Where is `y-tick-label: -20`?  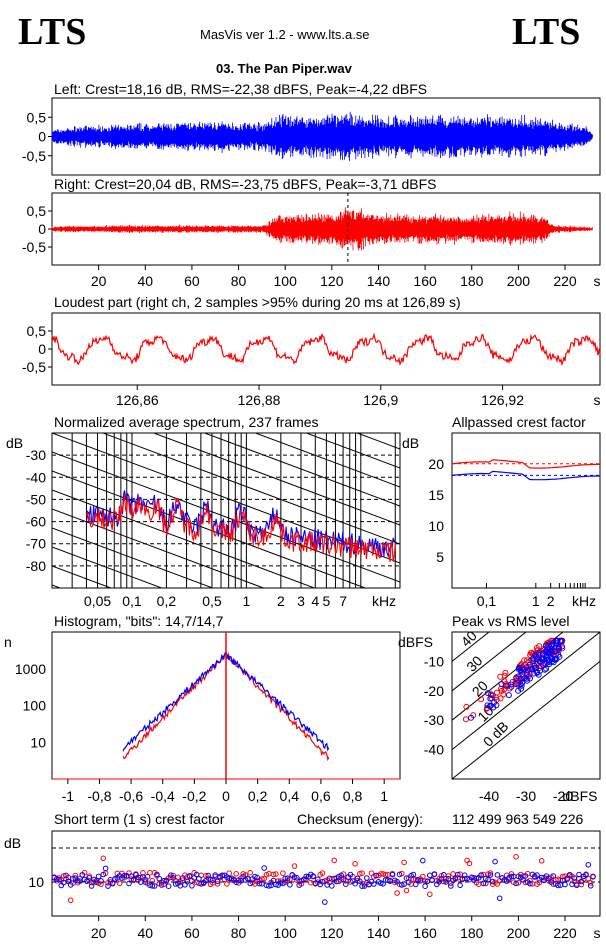 y-tick-label: -20 is located at coordinates (434, 691).